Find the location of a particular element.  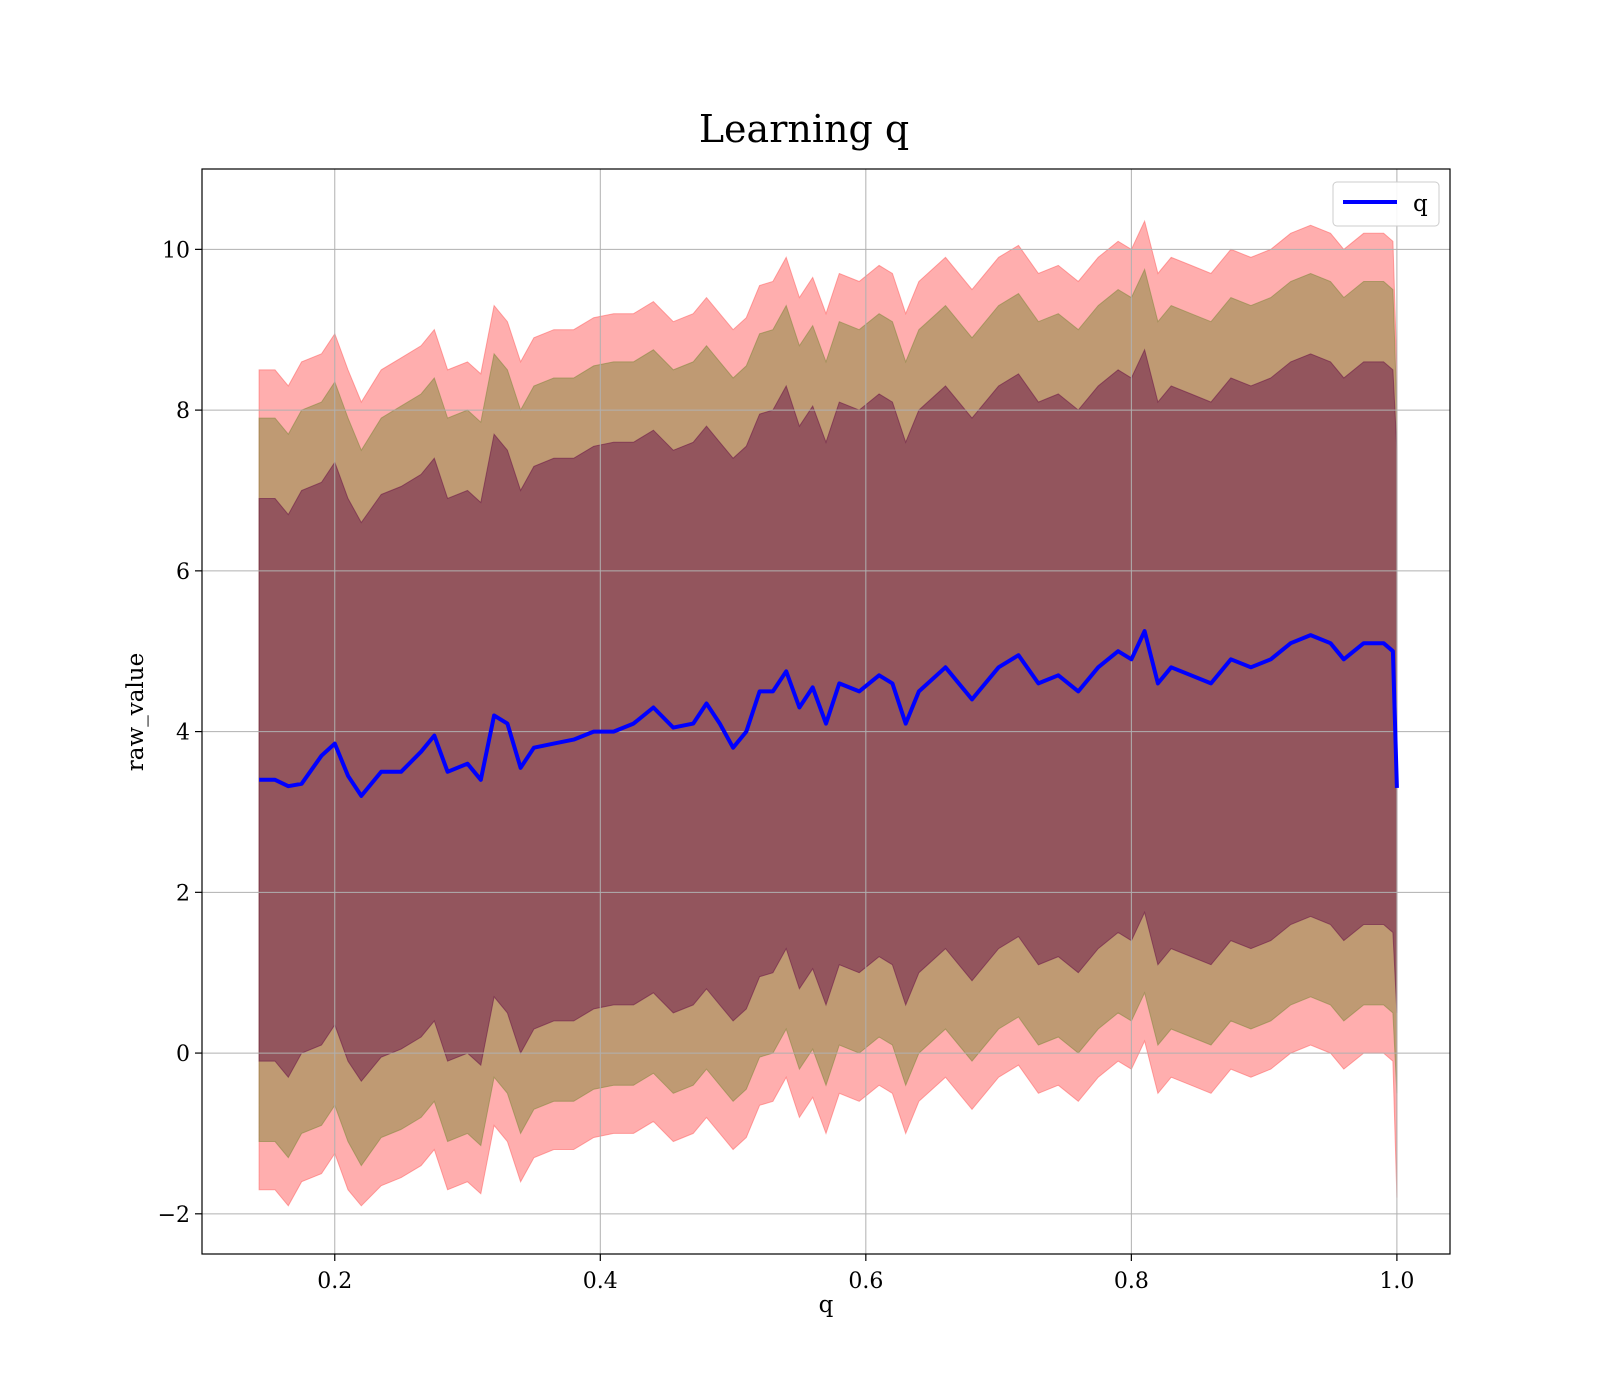

x-tick-label: 0.4 is located at coordinates (600, 1281).